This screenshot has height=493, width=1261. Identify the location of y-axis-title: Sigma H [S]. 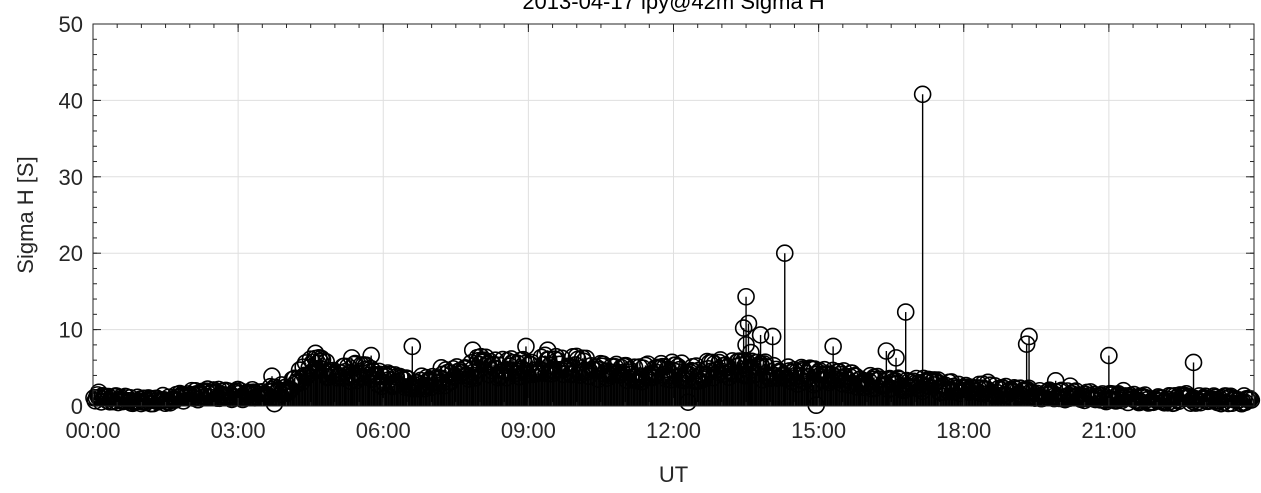
(25, 214).